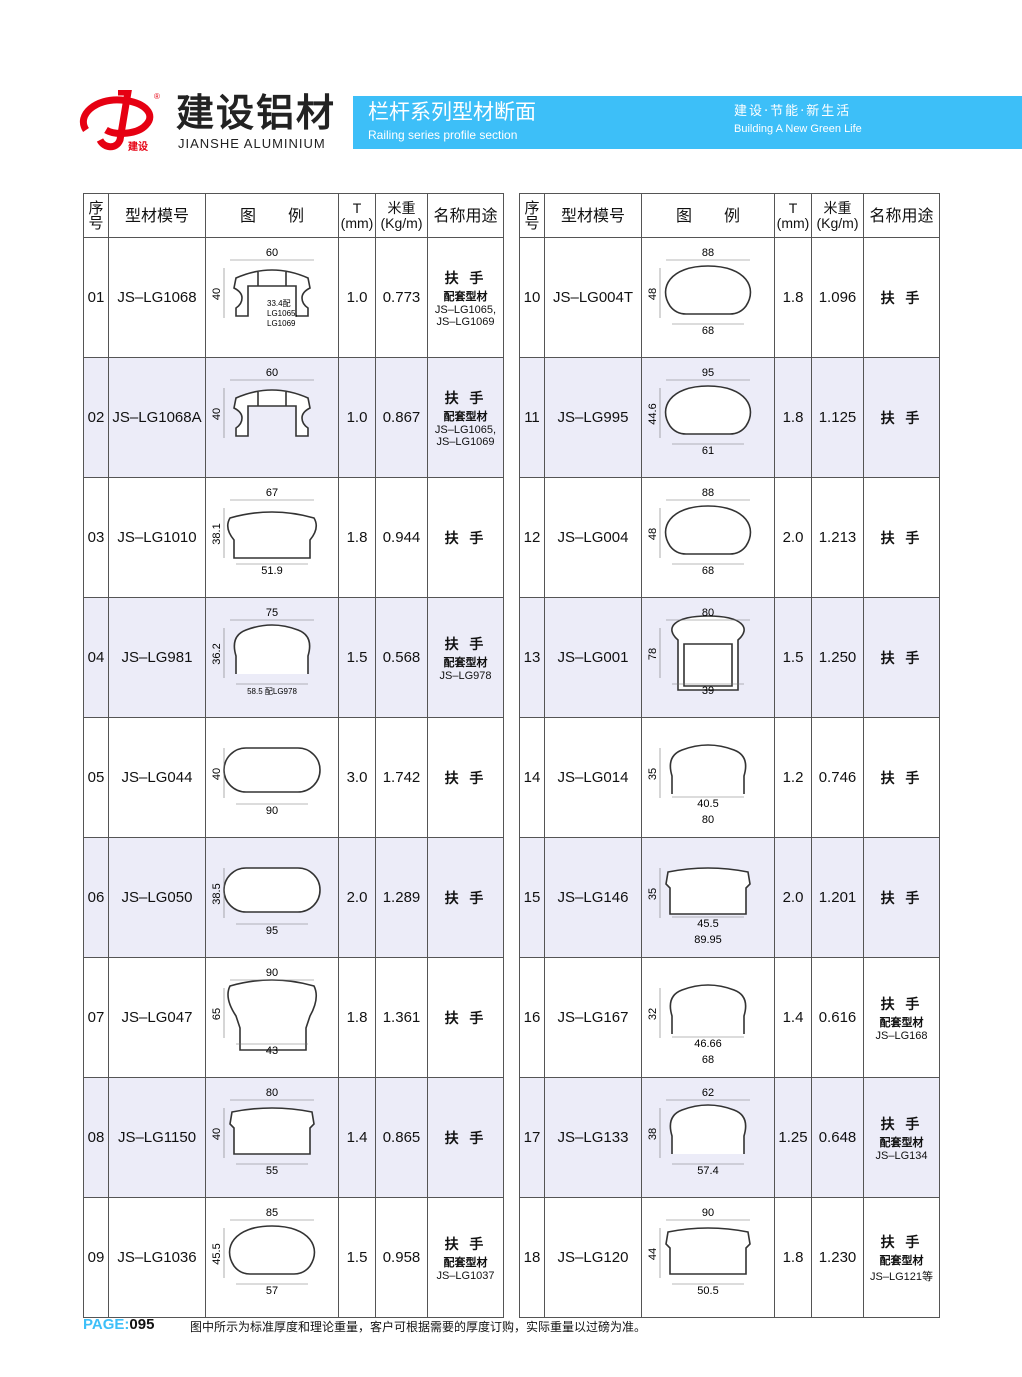 The image size is (1022, 1377). I want to click on figure-cell: 67 38.1 51.9, so click(272, 537).